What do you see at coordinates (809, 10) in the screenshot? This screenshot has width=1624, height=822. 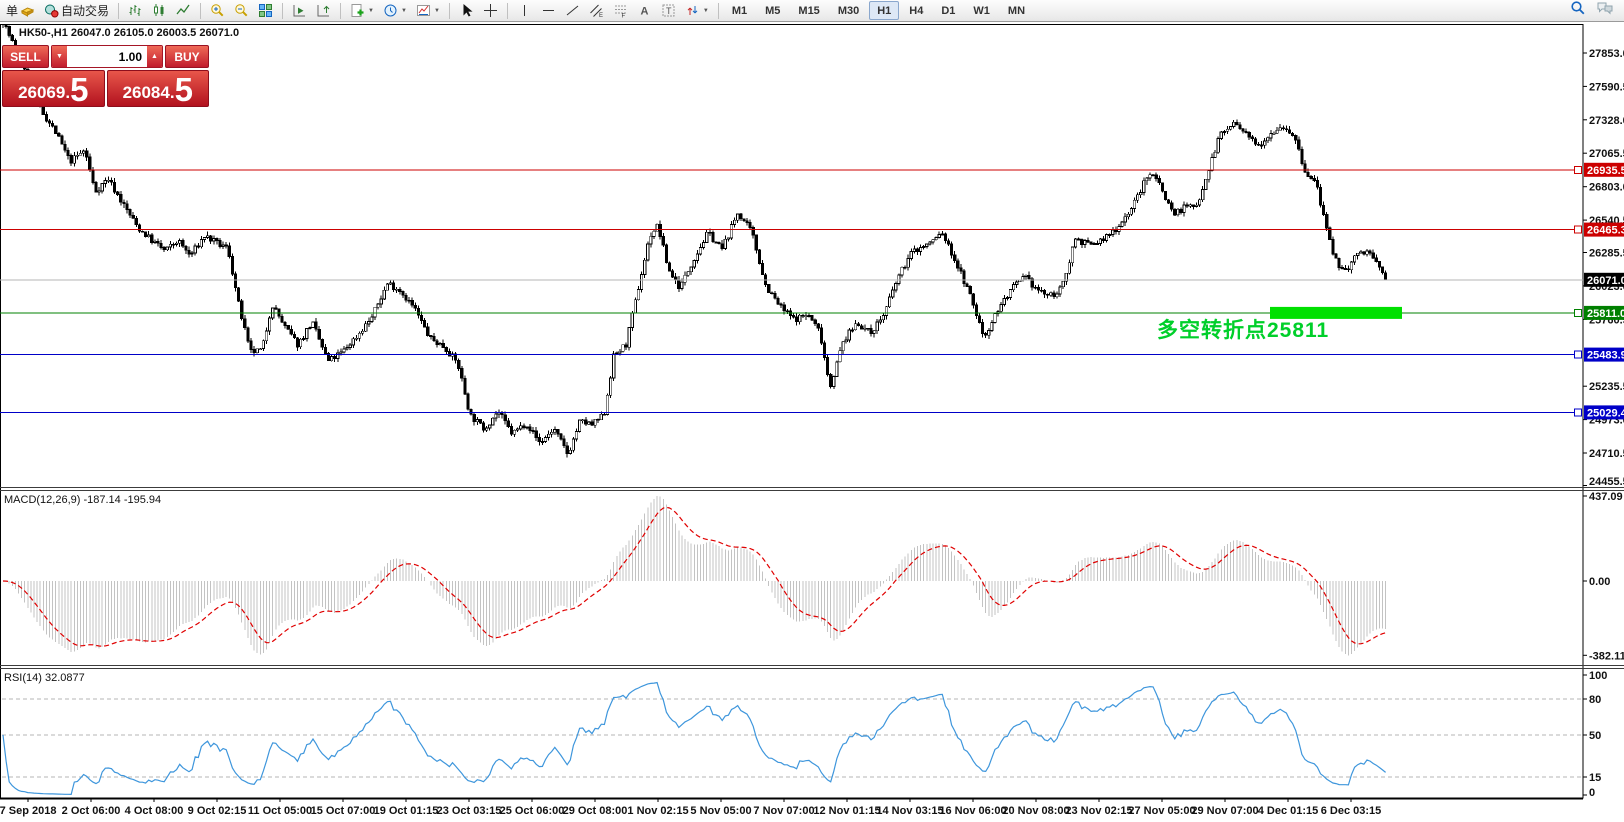 I see `timeframe-m15: M15` at bounding box center [809, 10].